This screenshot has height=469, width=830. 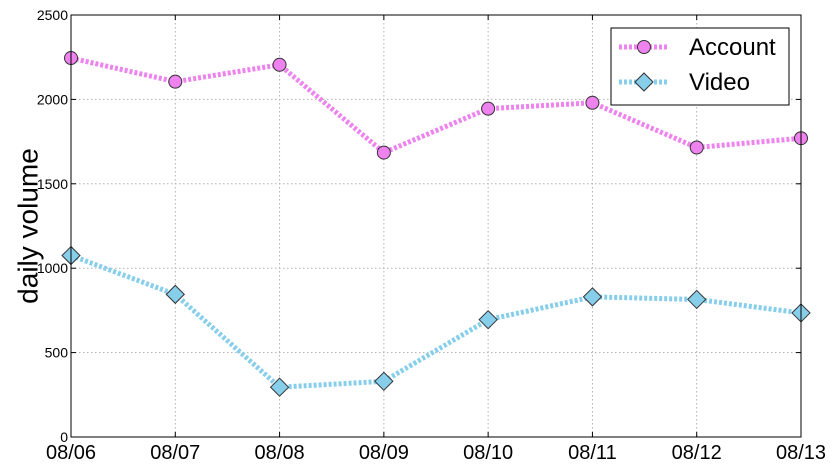 I want to click on x-tick-label: 08/12, so click(x=697, y=453).